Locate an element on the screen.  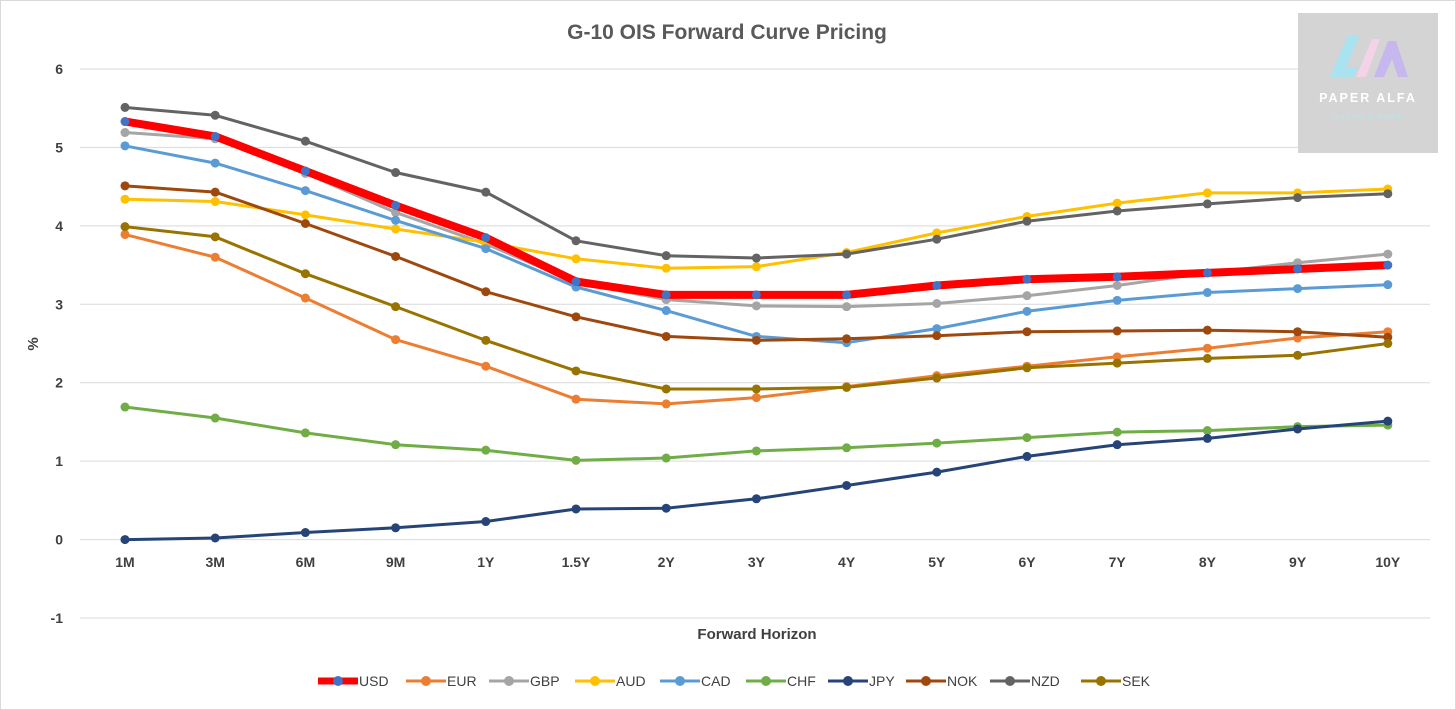
y-axis-label: % is located at coordinates (33, 343).